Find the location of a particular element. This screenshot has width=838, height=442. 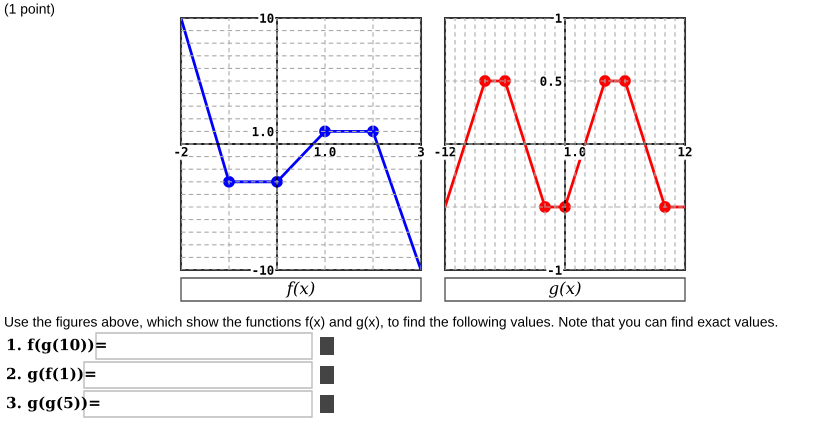

text: 1. f(g(10))= is located at coordinates (57, 346).